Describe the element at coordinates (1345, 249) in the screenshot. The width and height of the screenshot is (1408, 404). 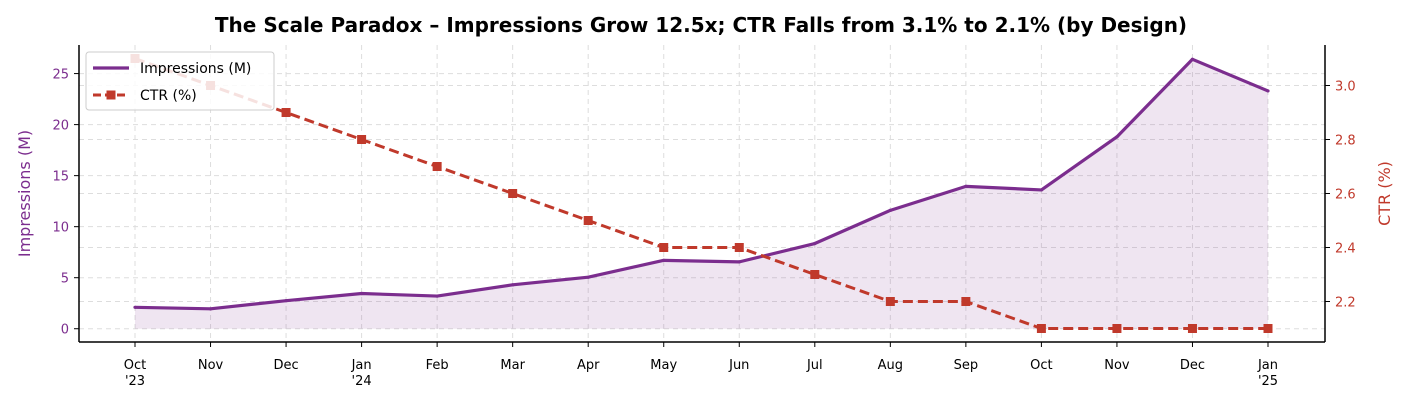
I see `y-right-tick-label: 2.4` at that location.